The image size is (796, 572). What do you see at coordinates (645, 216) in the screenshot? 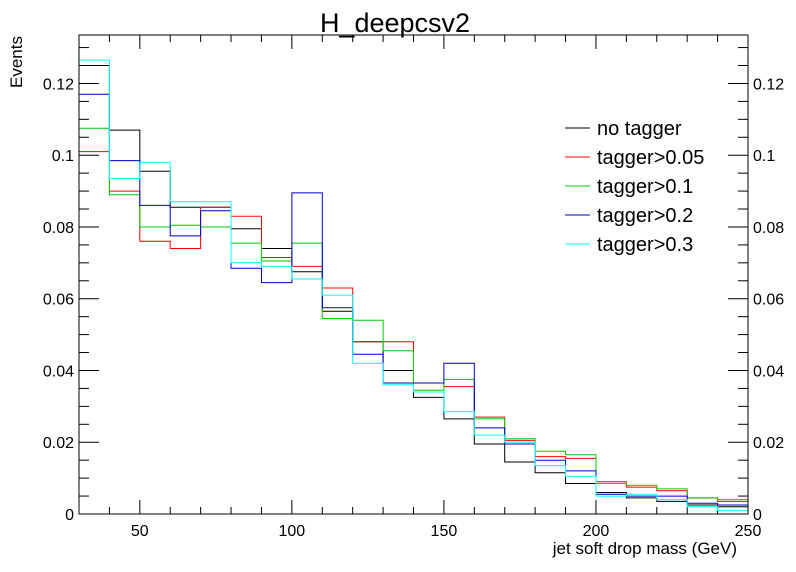
I see `legend-label: tagger>0.2` at bounding box center [645, 216].